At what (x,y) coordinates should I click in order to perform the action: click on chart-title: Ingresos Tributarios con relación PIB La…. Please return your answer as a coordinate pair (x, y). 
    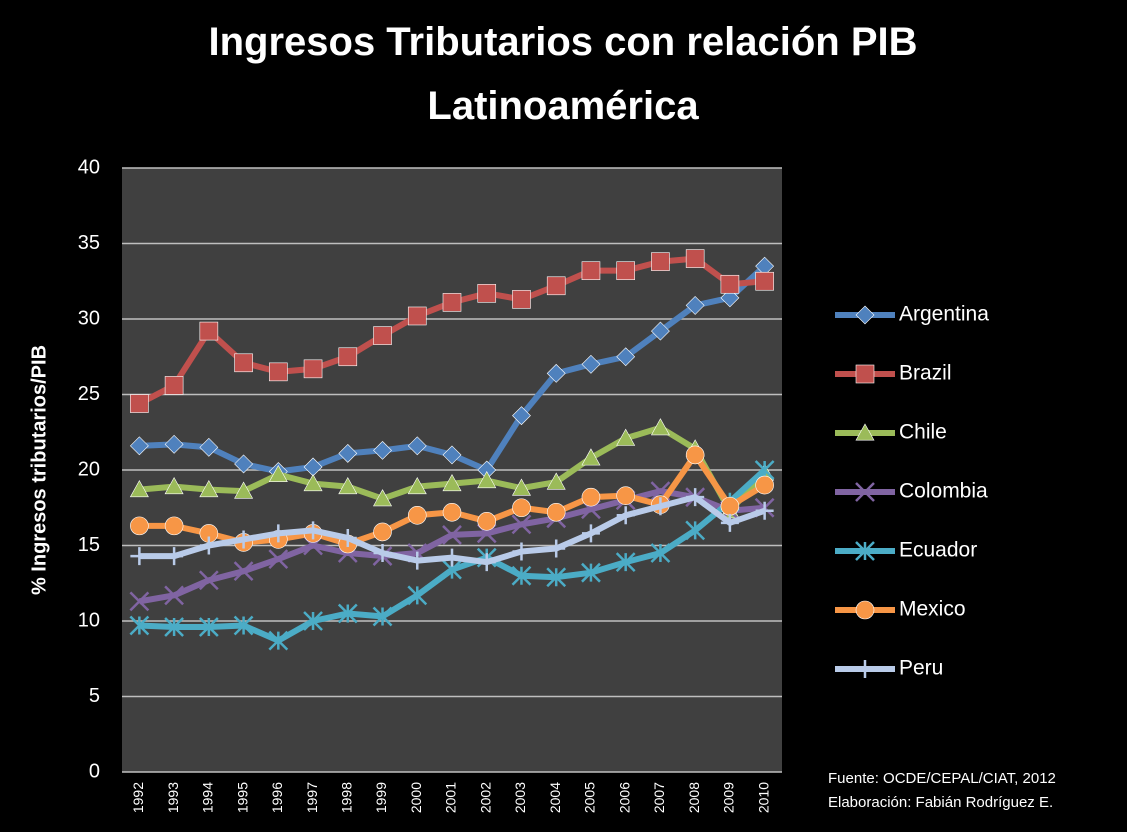
    Looking at the image, I should click on (563, 74).